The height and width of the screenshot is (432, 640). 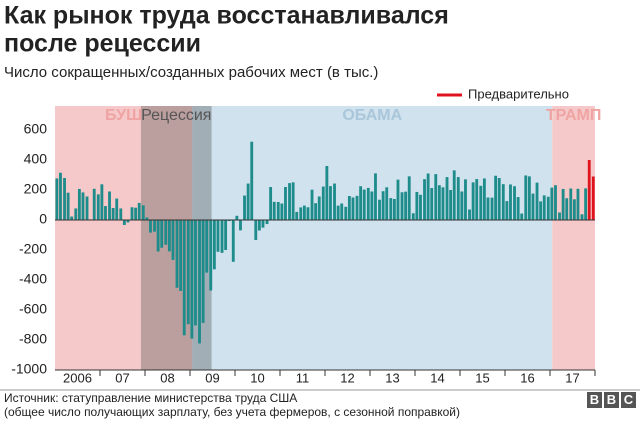 What do you see at coordinates (527, 377) in the screenshot?
I see `x-tick-label: 16` at bounding box center [527, 377].